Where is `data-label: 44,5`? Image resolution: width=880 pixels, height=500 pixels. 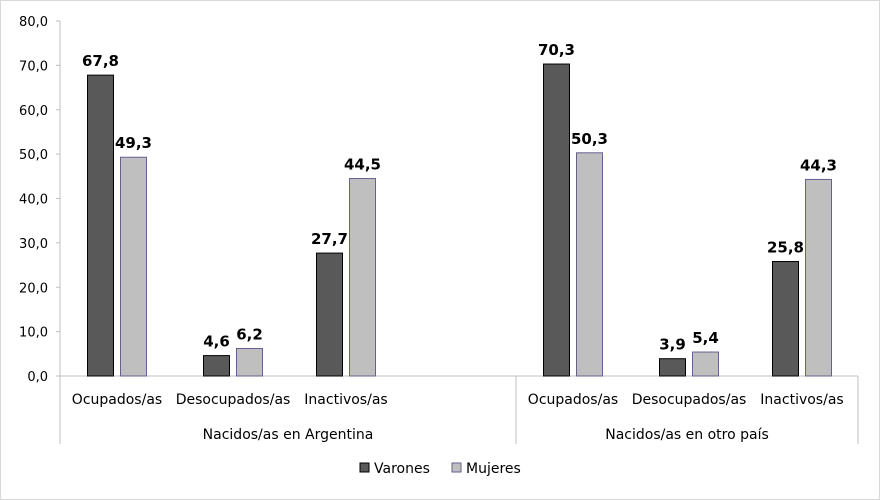
data-label: 44,5 is located at coordinates (362, 165).